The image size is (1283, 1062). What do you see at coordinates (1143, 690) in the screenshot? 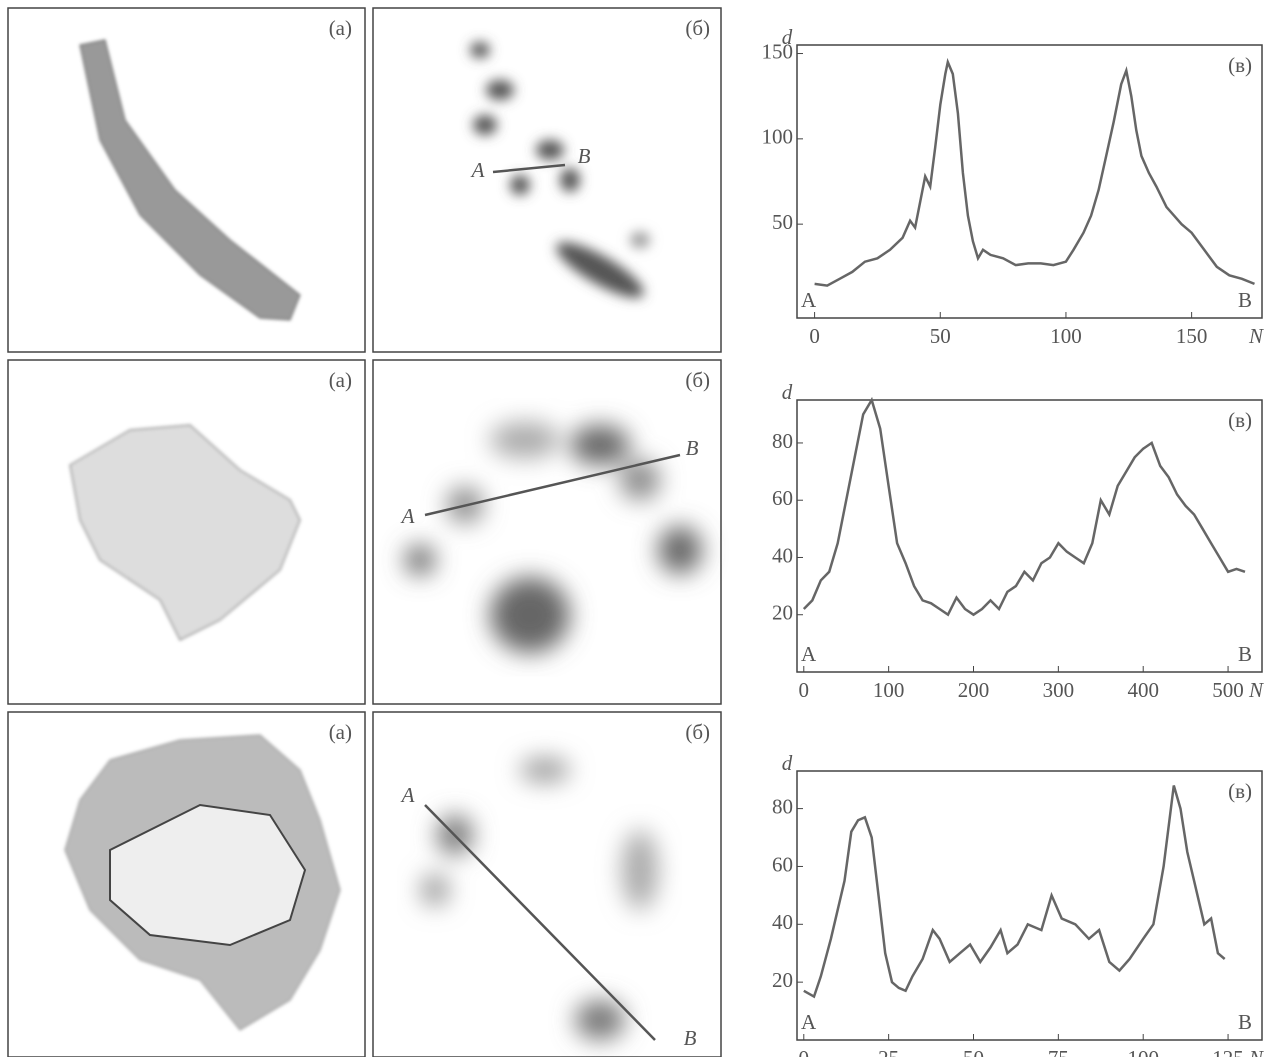
I see `x-tick-label: 400` at bounding box center [1143, 690].